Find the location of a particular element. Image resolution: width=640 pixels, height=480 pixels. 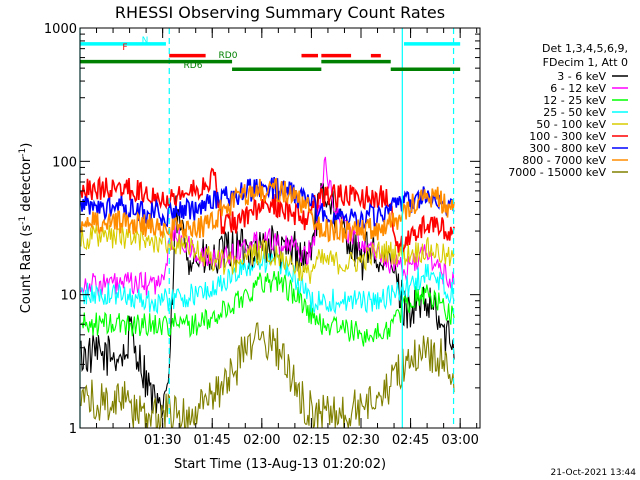

y-axis-label: Count Rate (s-1 detector-1) is located at coordinates (26, 228).